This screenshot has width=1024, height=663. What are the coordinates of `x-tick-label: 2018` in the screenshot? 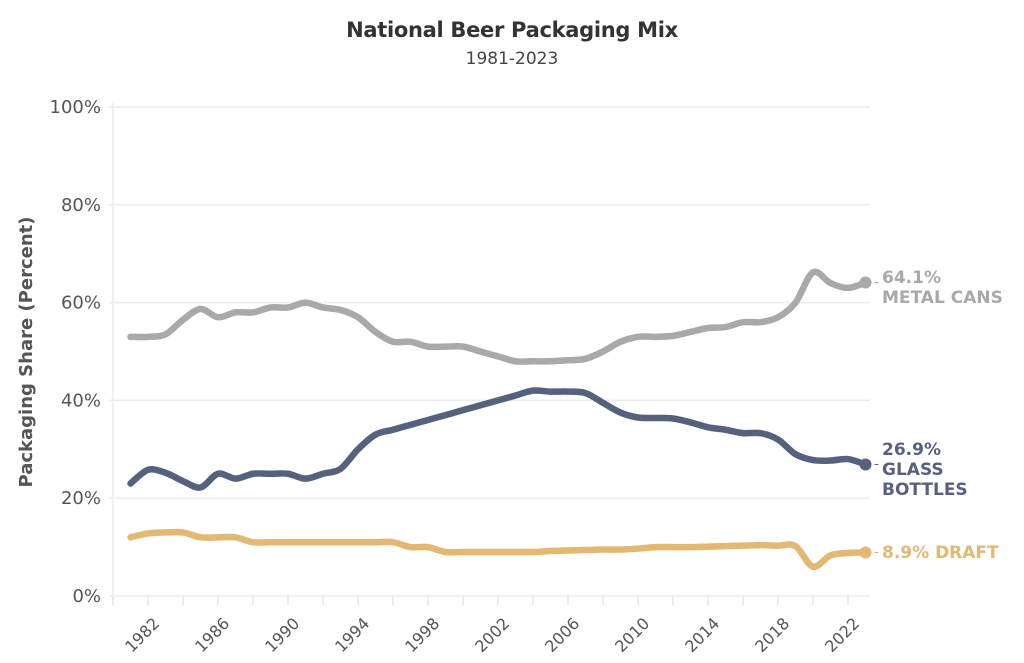 It's located at (772, 635).